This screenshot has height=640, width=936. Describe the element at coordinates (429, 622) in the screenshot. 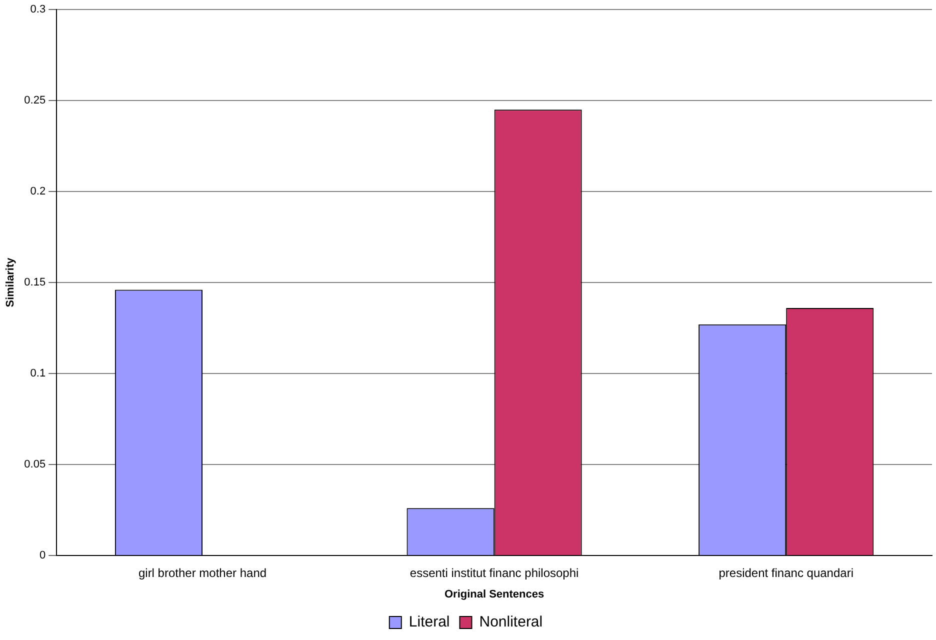

I see `legend-label: Literal` at that location.